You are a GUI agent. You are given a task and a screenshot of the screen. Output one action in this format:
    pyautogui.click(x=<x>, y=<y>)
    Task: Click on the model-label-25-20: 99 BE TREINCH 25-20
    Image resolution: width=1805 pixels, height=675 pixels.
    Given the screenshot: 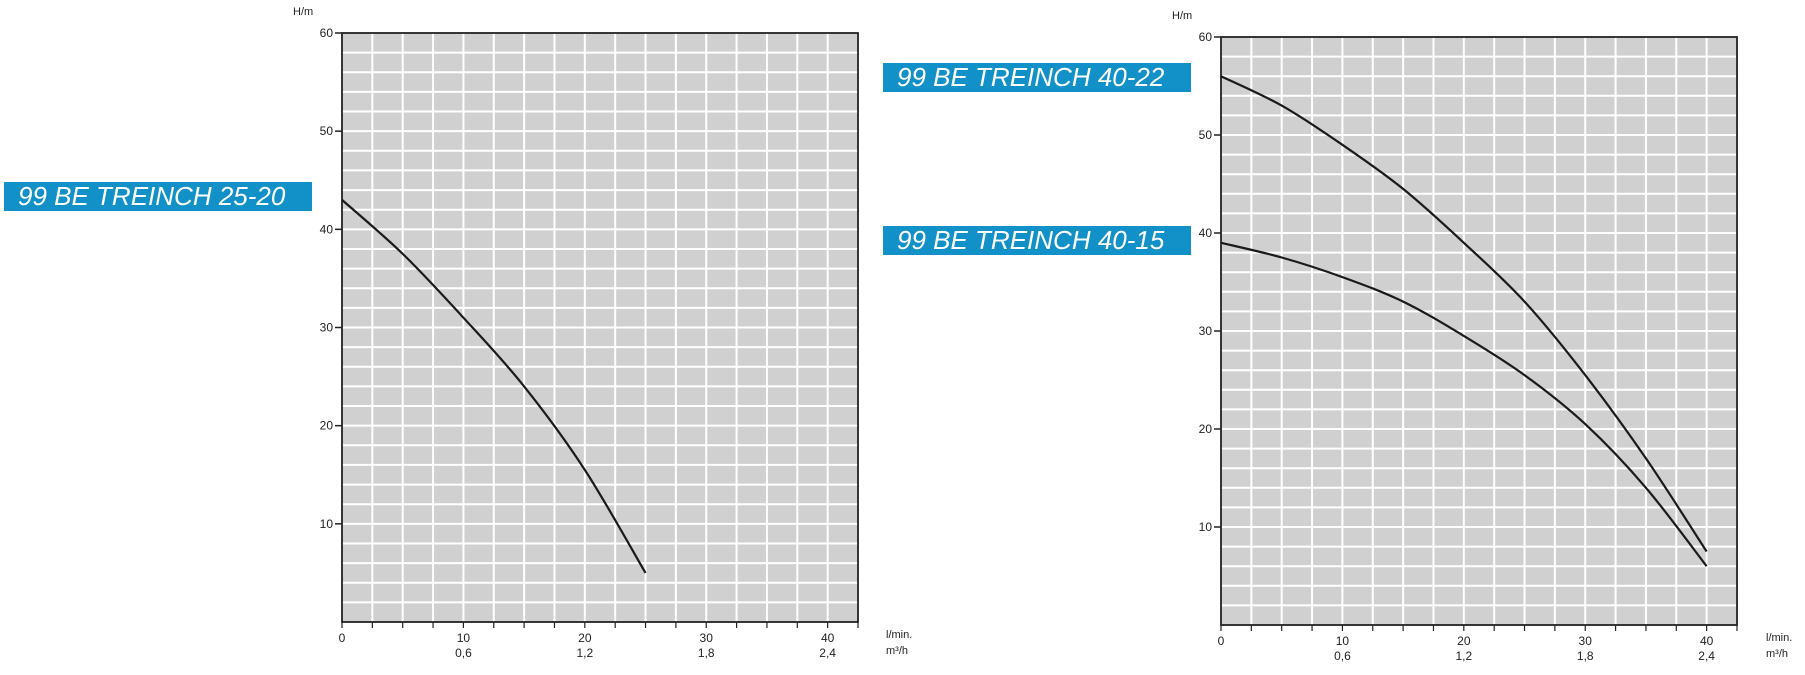 What is the action you would take?
    pyautogui.click(x=158, y=196)
    